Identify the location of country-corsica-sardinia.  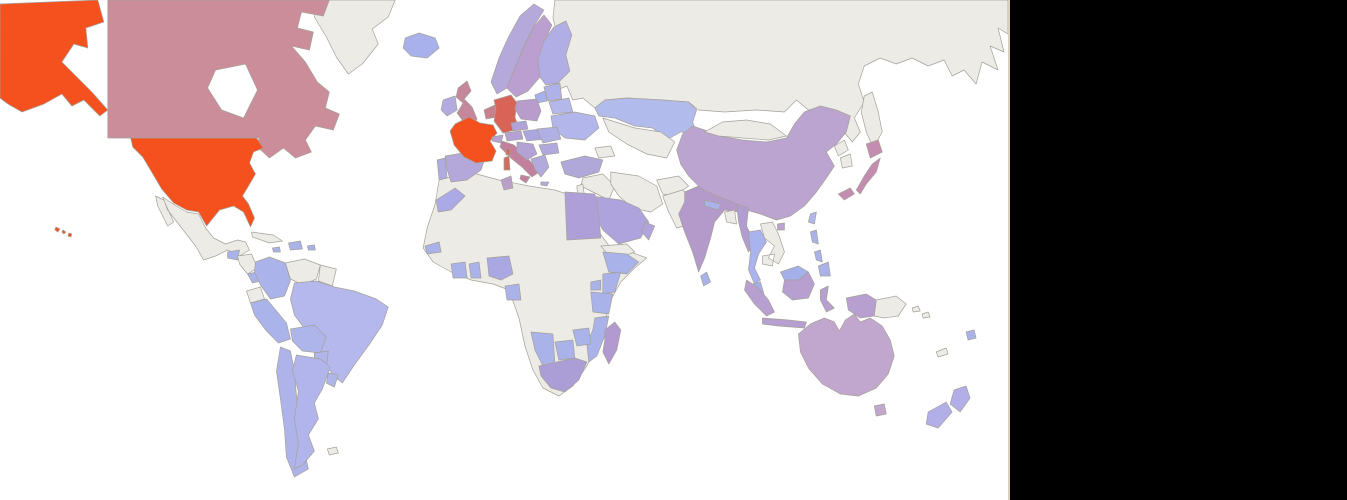
(507, 159).